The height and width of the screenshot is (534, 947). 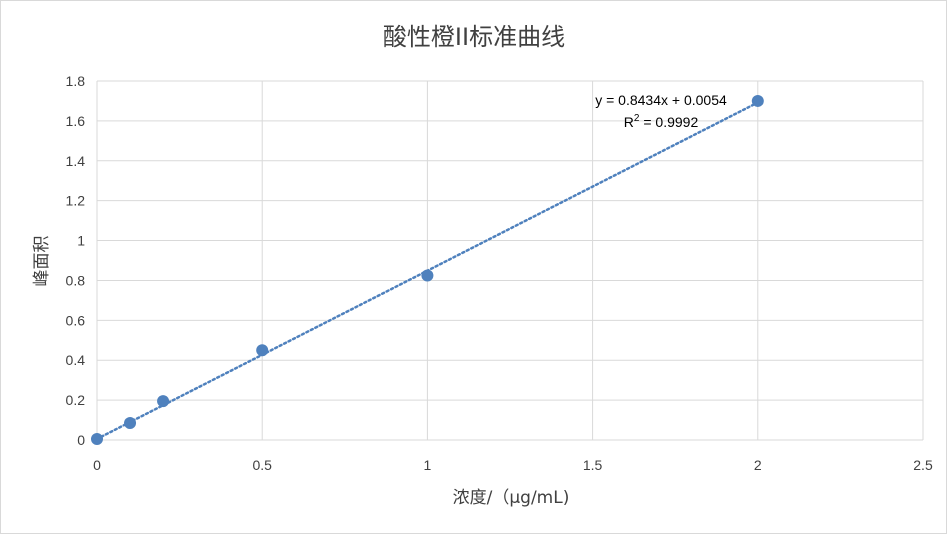 I want to click on y-tick-label: 1.4, so click(x=76, y=161).